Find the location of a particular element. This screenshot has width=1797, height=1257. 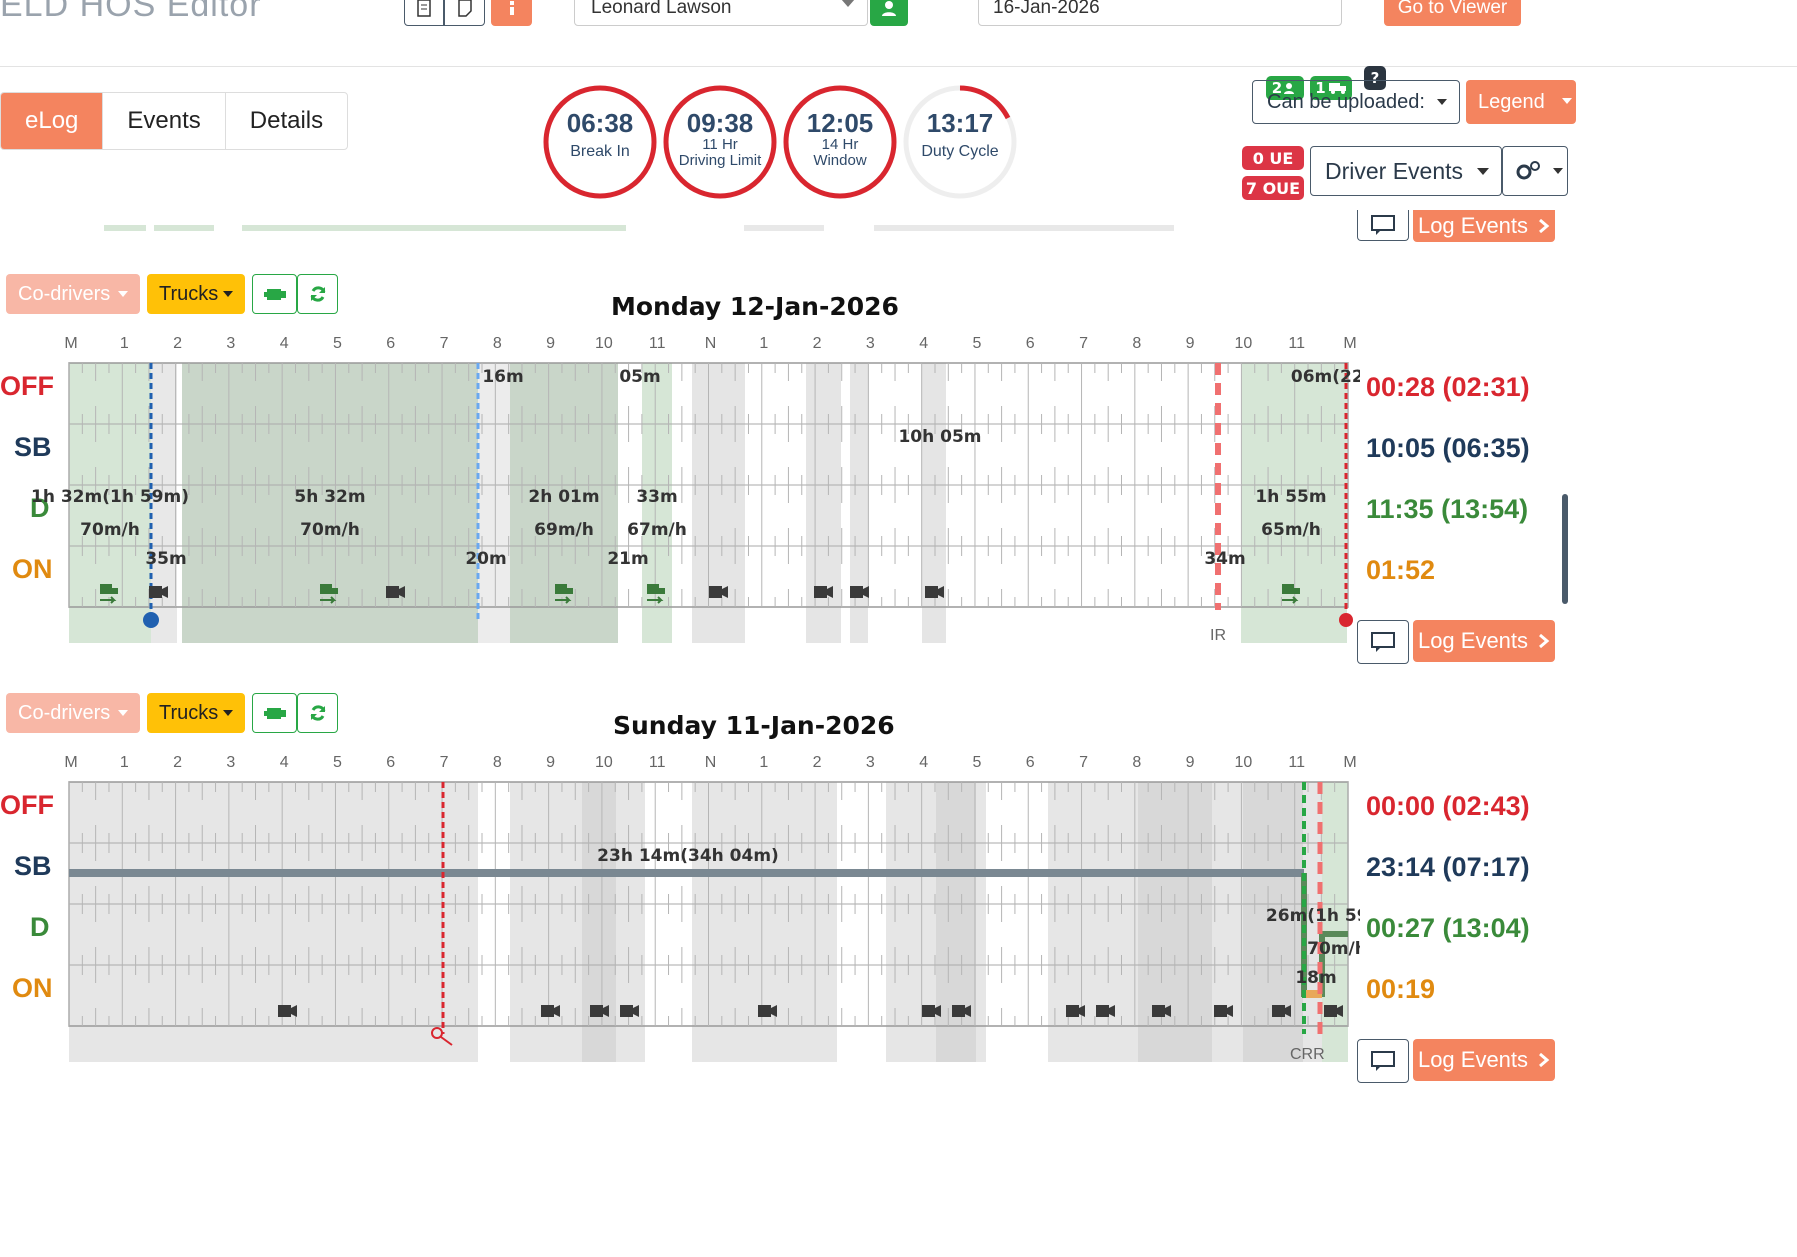

engine-icon is located at coordinates (274, 713).